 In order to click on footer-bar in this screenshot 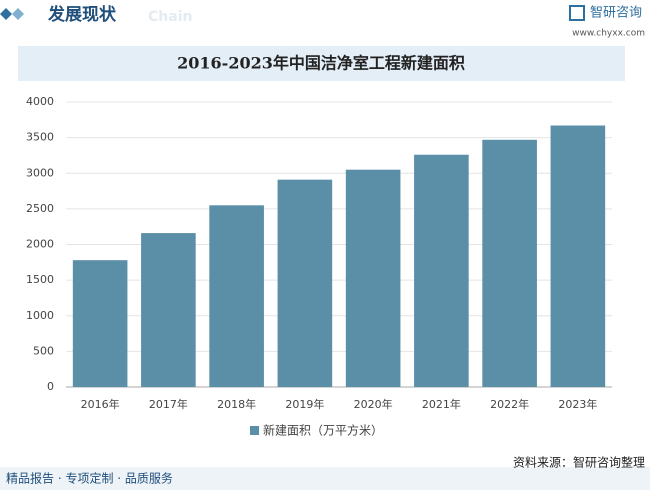, I will do `click(325, 478)`.